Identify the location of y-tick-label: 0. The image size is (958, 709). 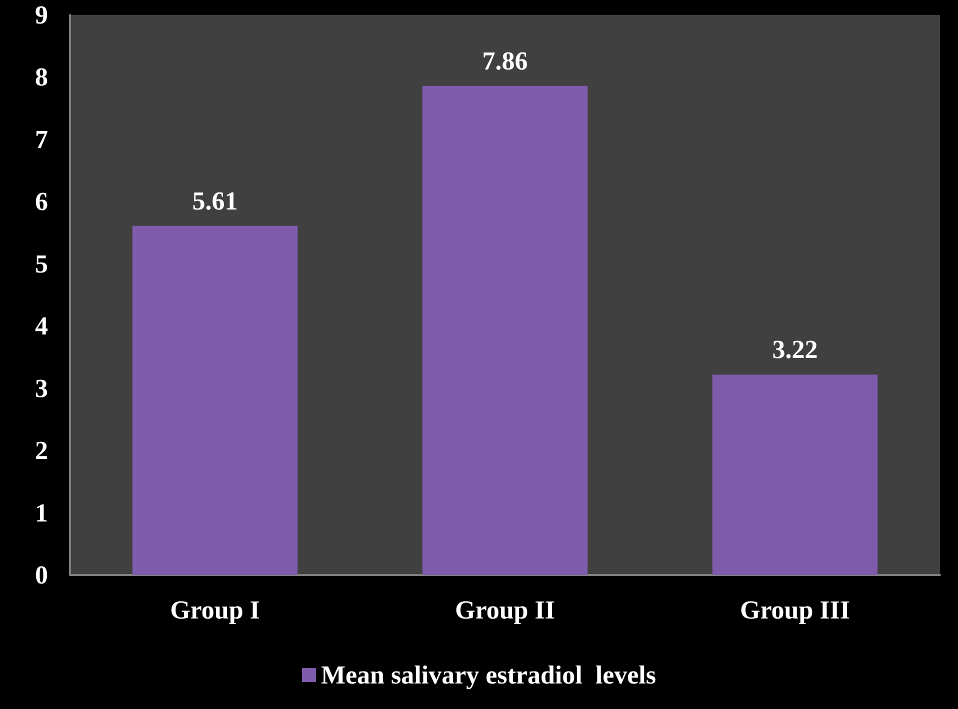
(41, 575).